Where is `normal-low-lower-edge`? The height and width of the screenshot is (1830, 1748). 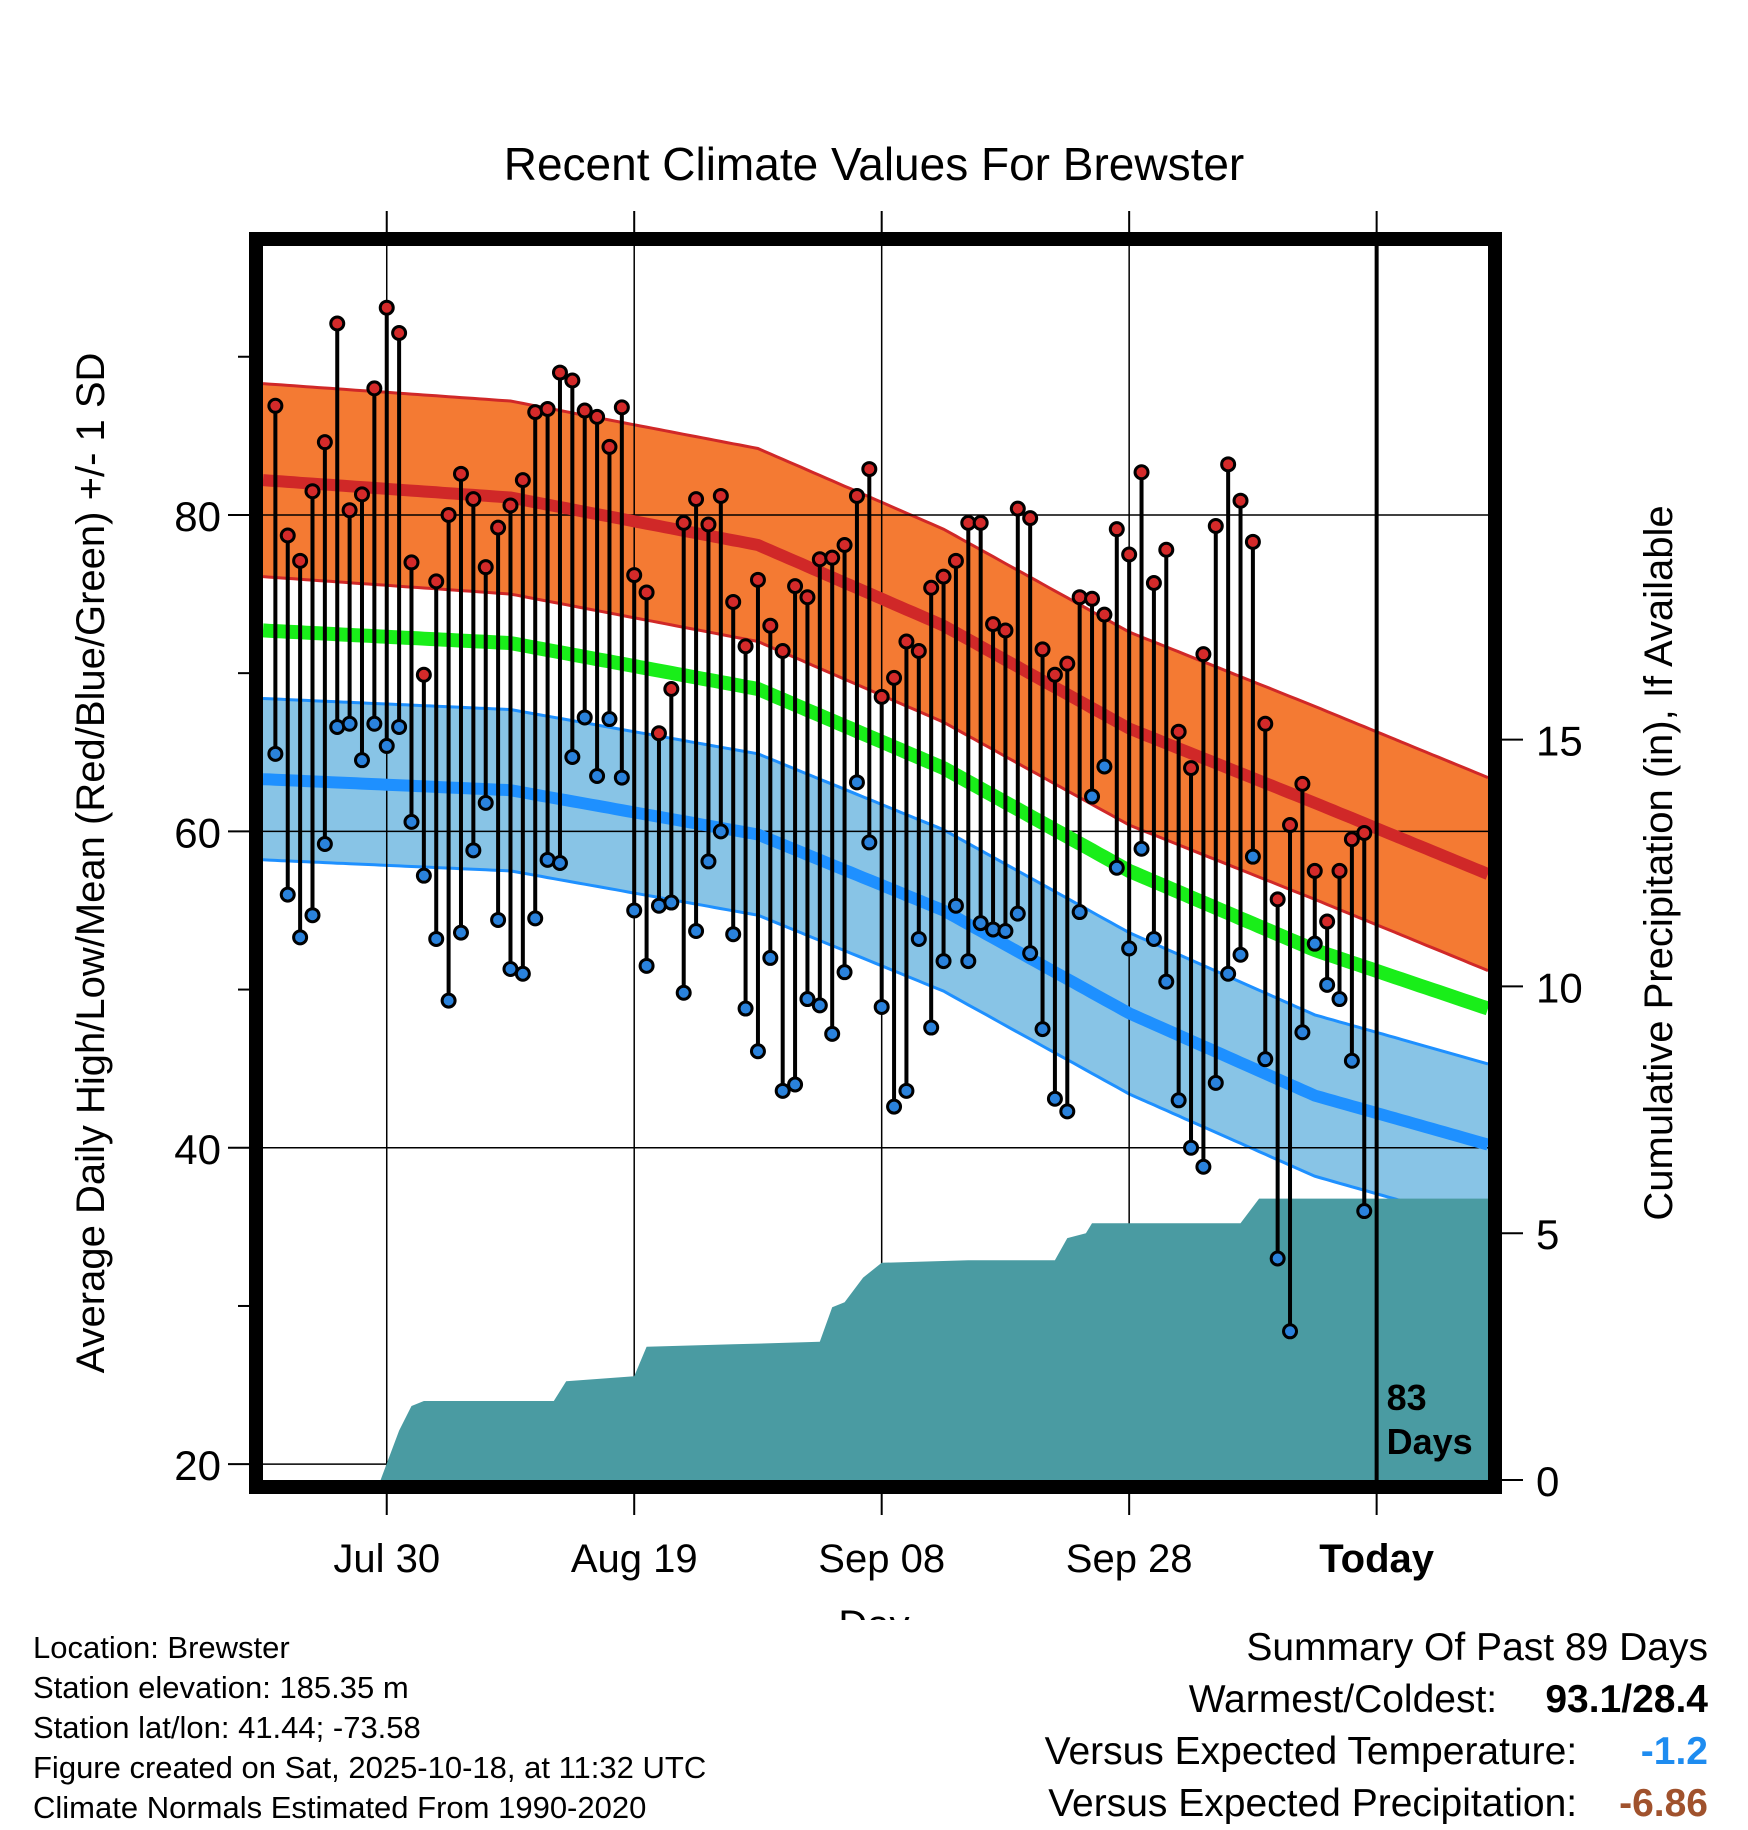 normal-low-lower-edge is located at coordinates (875, 1042).